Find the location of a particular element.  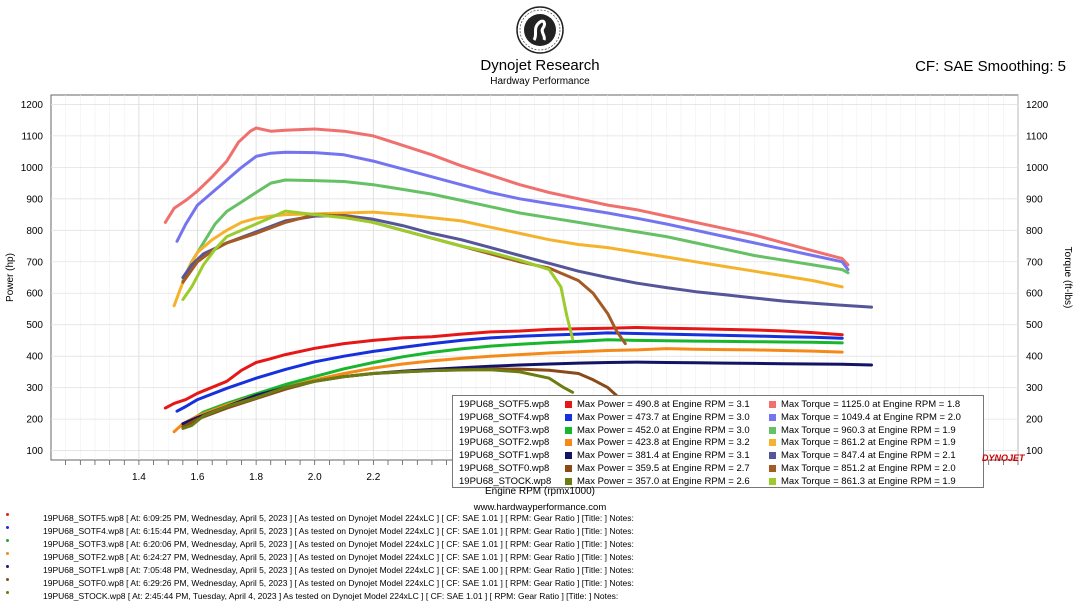

legend-max-torque: Max Torque = 847.4 at Engine RPM = 2.1 is located at coordinates (868, 456).